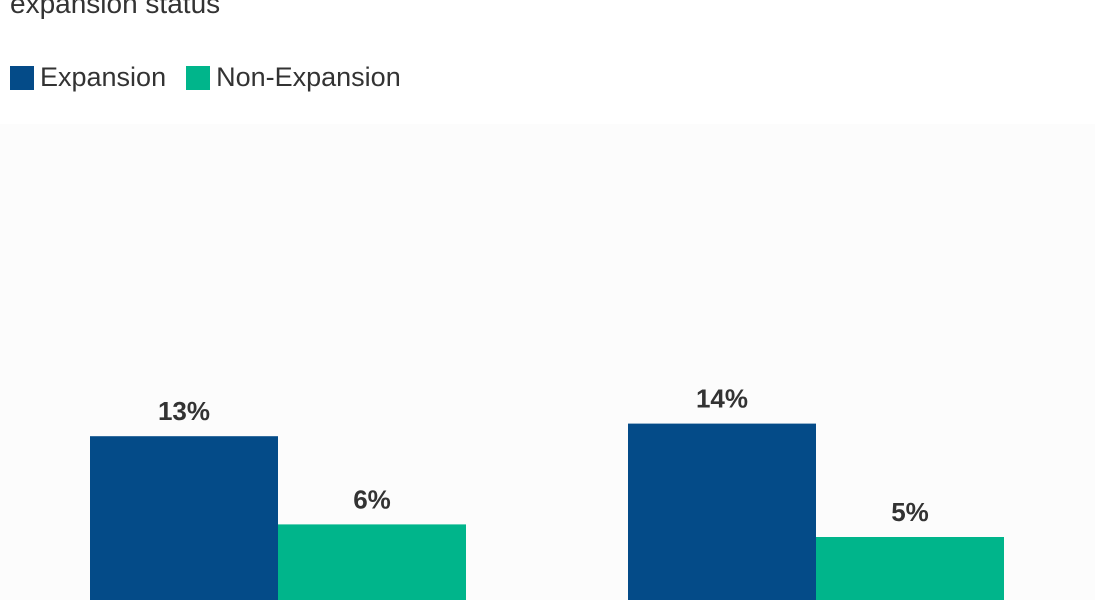 Image resolution: width=1095 pixels, height=600 pixels. Describe the element at coordinates (372, 499) in the screenshot. I see `data-label-non-expansion-1: 6%` at that location.